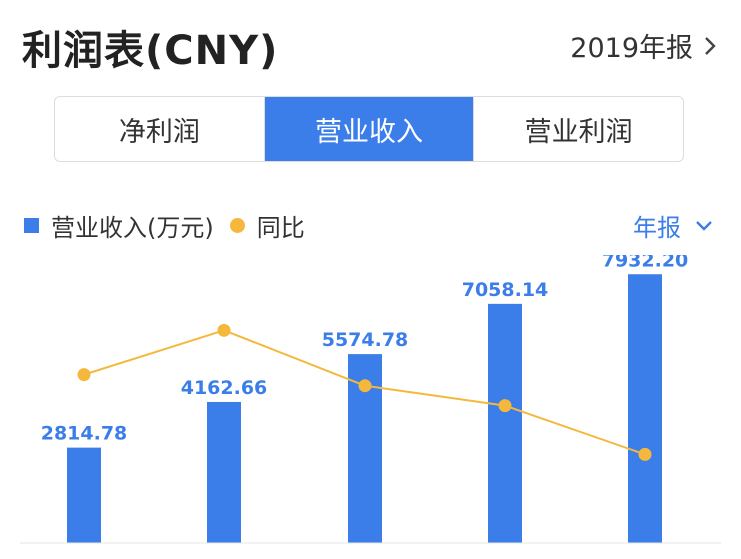 This screenshot has height=559, width=741. Describe the element at coordinates (31, 225) in the screenshot. I see `legend-bar-swatch` at that location.